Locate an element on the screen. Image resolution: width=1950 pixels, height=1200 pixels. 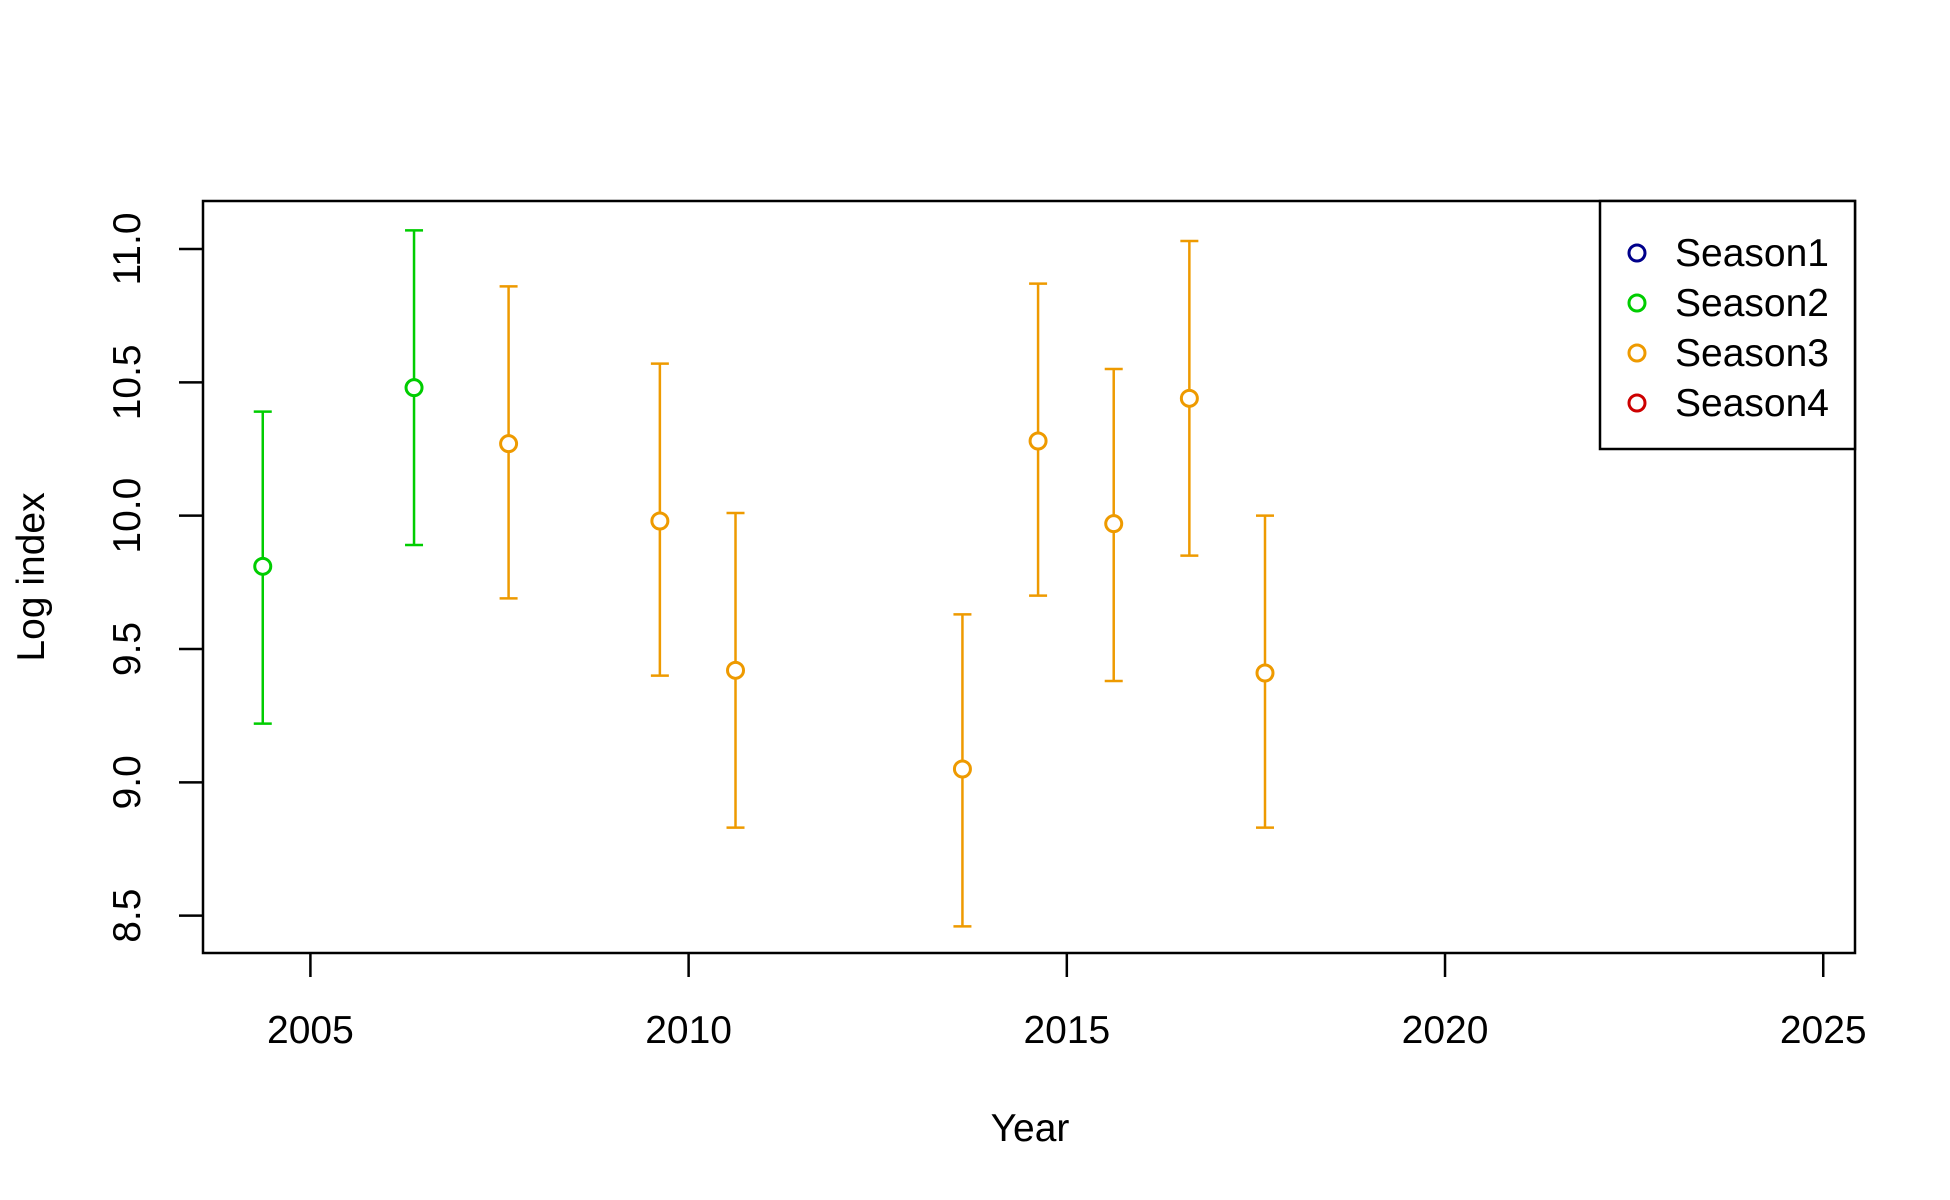
x-tick-label: 2025 is located at coordinates (1823, 1030).